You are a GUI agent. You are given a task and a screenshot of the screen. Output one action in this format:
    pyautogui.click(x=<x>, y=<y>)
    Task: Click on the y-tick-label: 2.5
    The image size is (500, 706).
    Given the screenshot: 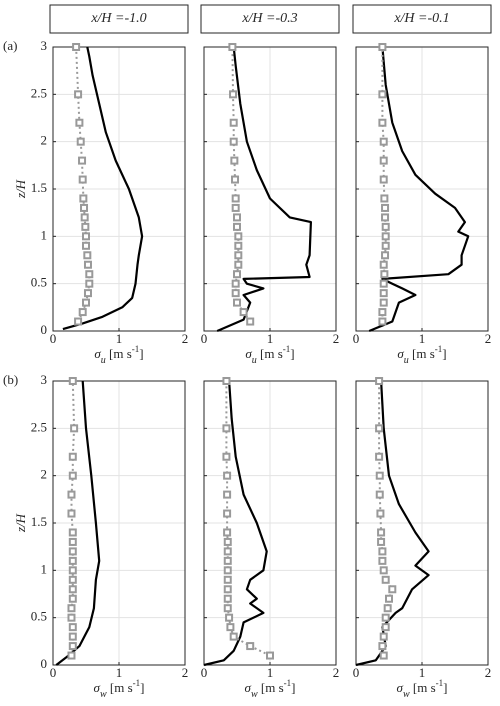 What is the action you would take?
    pyautogui.click(x=39, y=426)
    